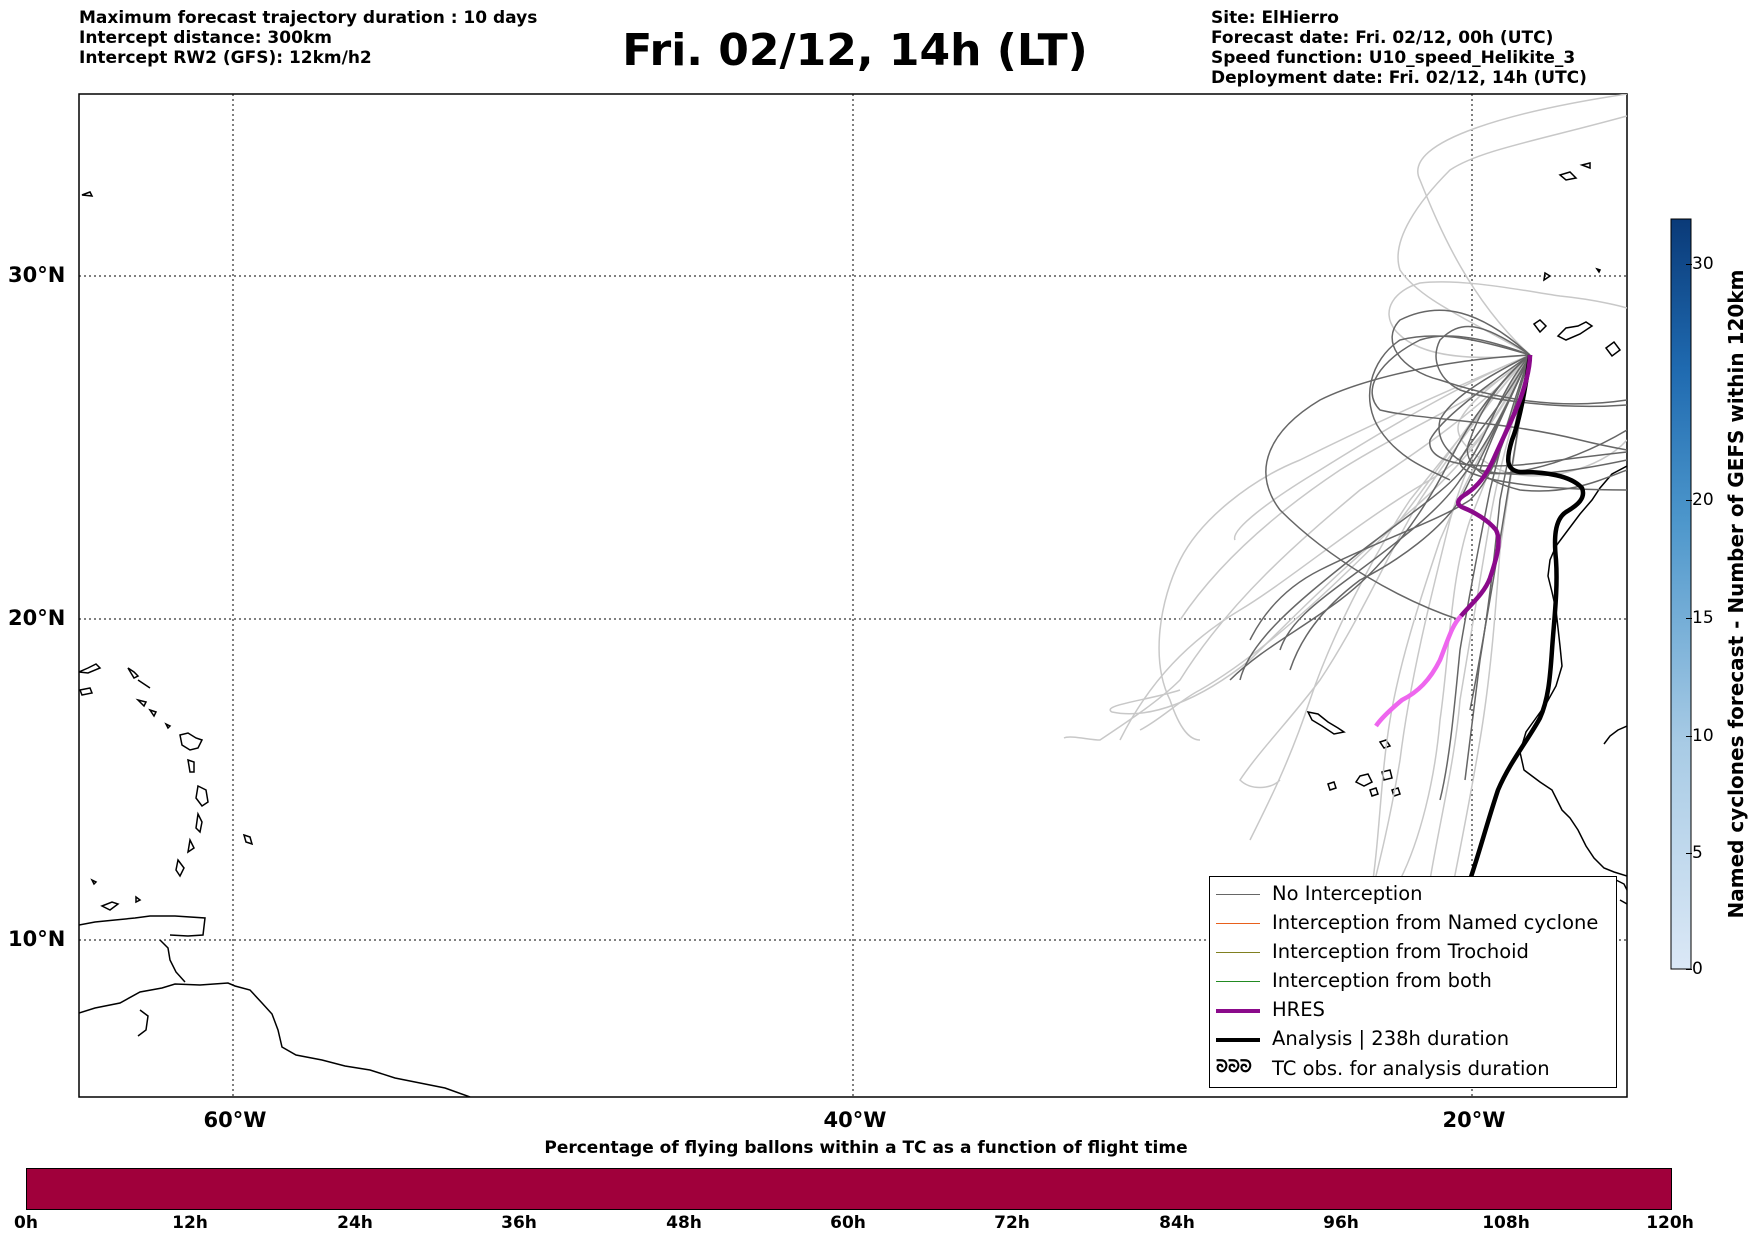  I want to click on cbar-tick-0: 0, so click(1697, 969).